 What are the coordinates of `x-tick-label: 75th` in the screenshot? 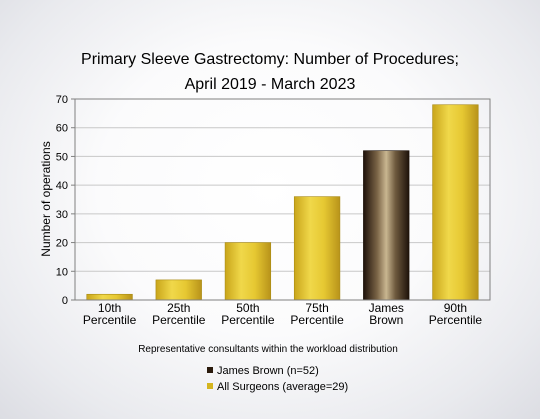 It's located at (316, 308).